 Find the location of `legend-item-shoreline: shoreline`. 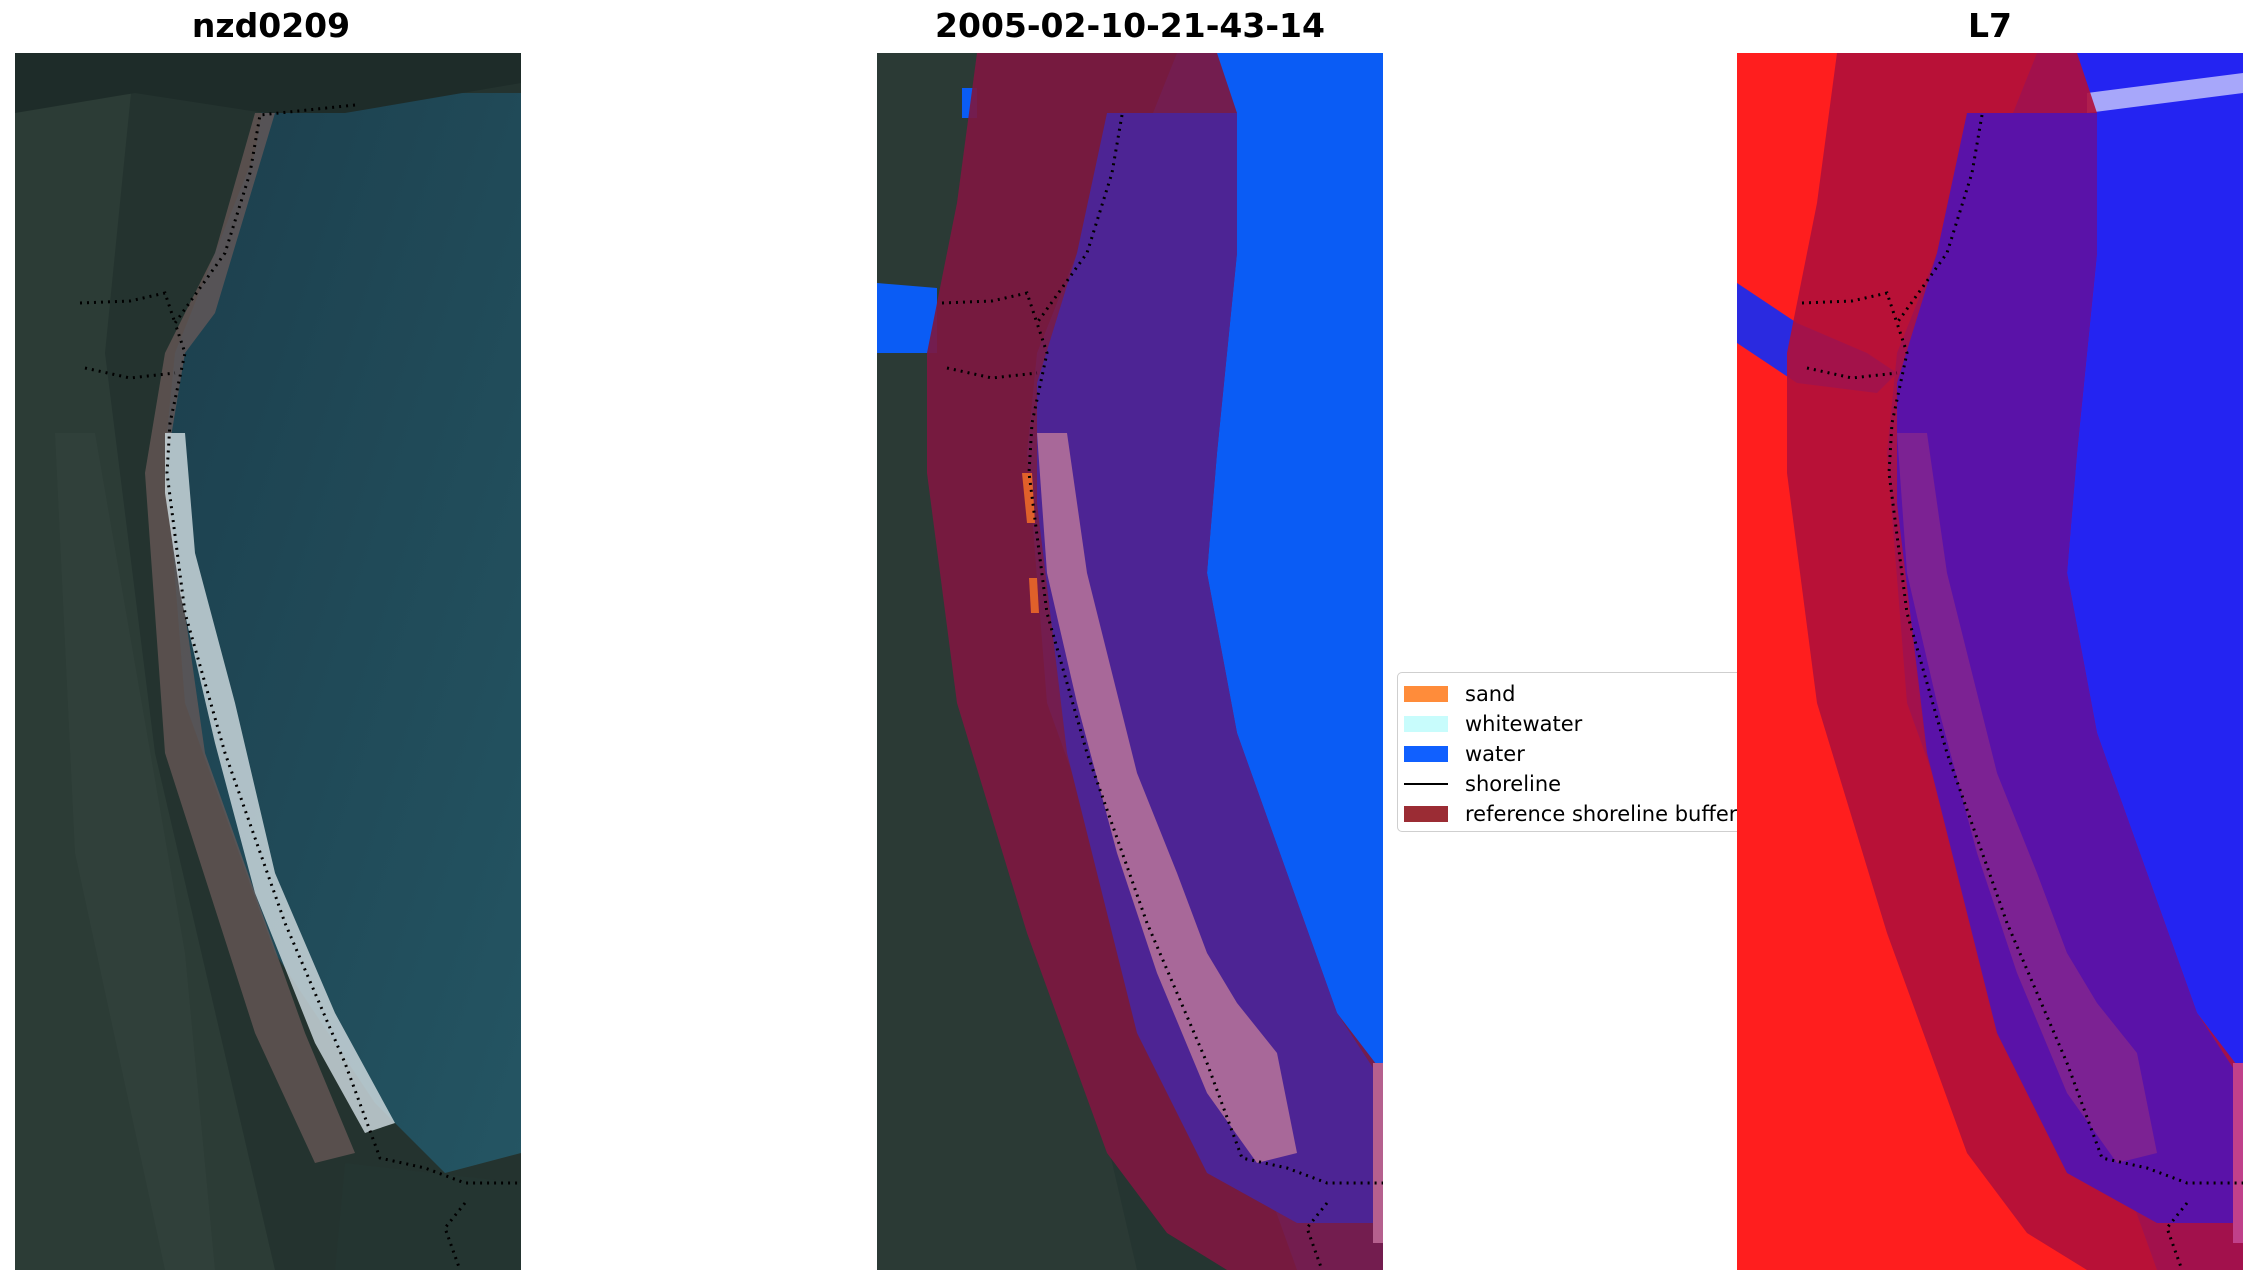

legend-item-shoreline: shoreline is located at coordinates (1482, 784).